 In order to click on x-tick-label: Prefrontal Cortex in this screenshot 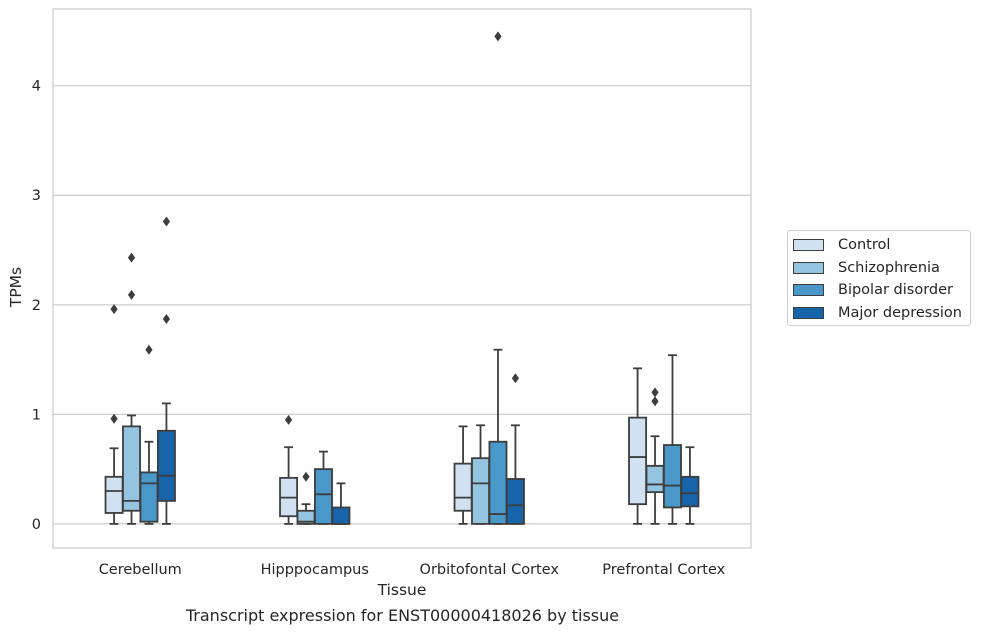, I will do `click(663, 570)`.